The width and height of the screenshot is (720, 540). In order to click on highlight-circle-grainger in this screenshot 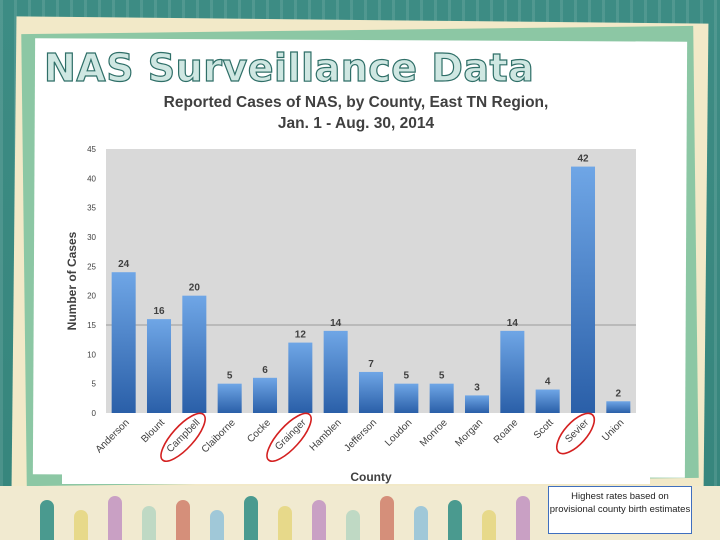, I will do `click(289, 437)`.